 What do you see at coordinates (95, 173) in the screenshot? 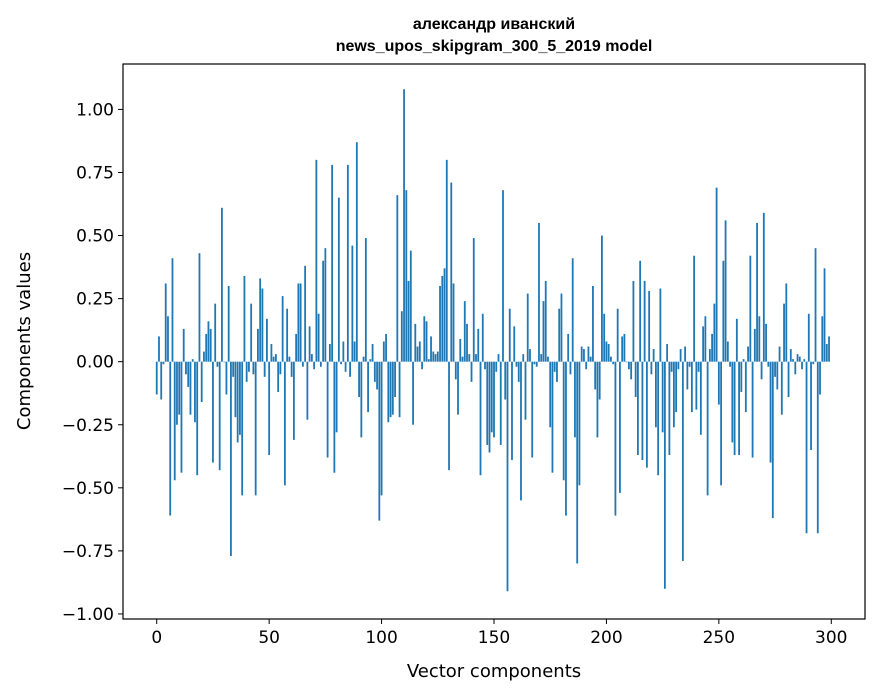
I see `y-tick-label: 0.75` at bounding box center [95, 173].